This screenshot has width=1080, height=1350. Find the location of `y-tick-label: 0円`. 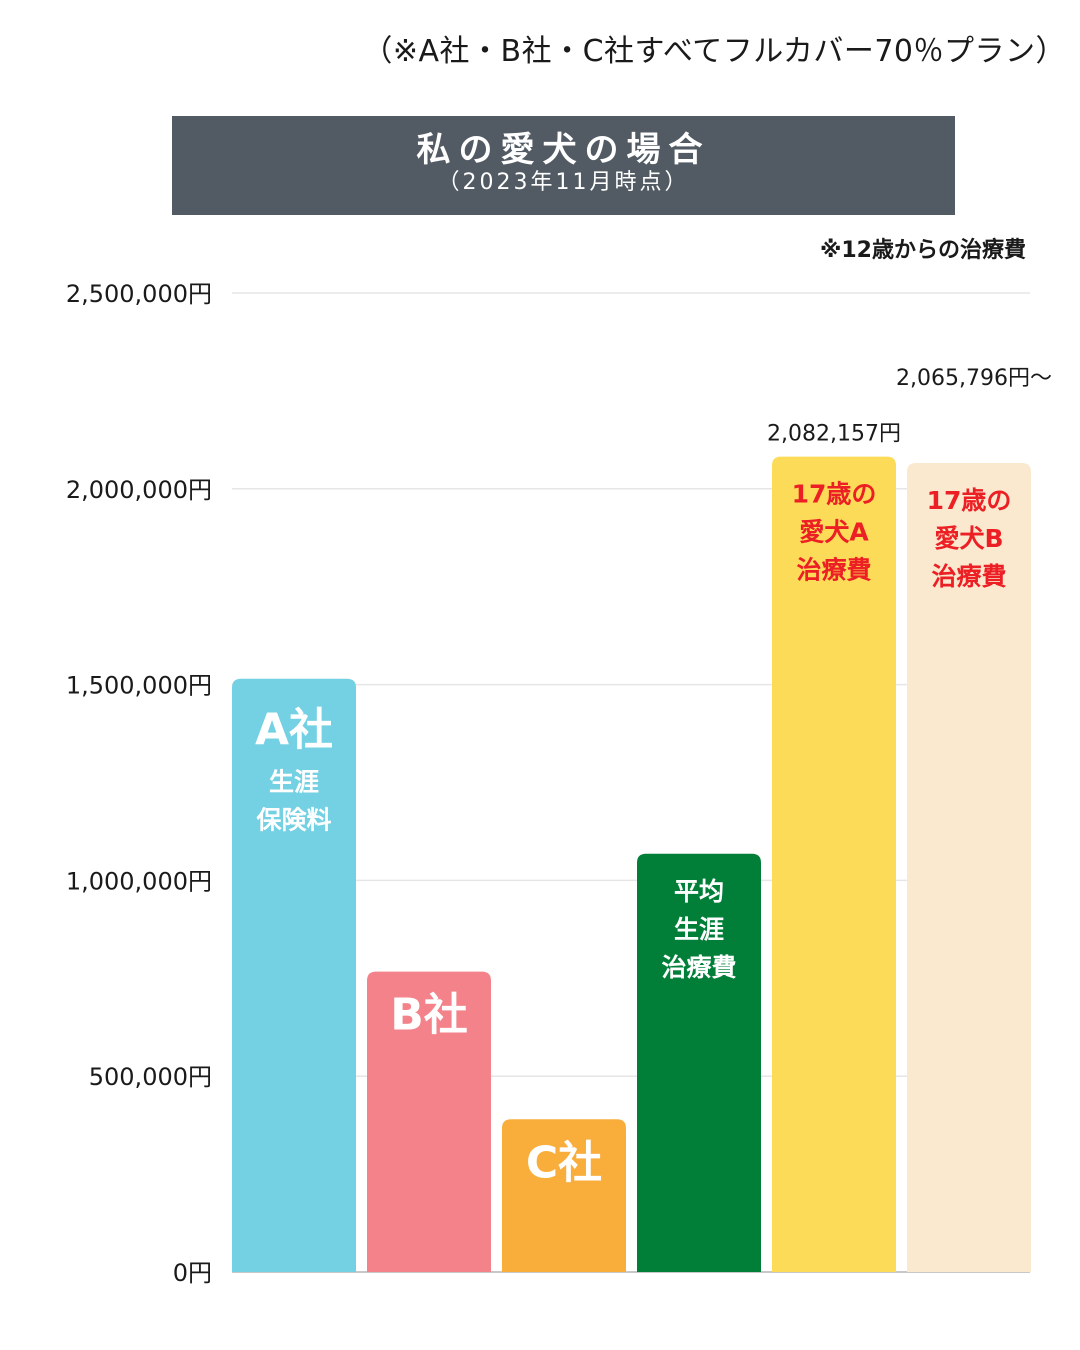

y-tick-label: 0円 is located at coordinates (192, 1273).